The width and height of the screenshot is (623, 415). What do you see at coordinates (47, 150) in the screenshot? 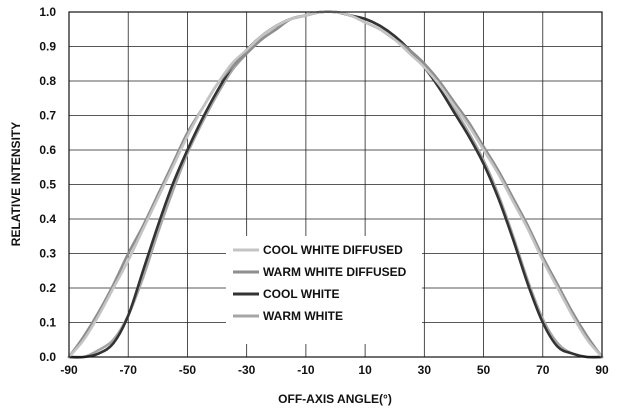
I see `y-tick-label: 0.6` at bounding box center [47, 150].